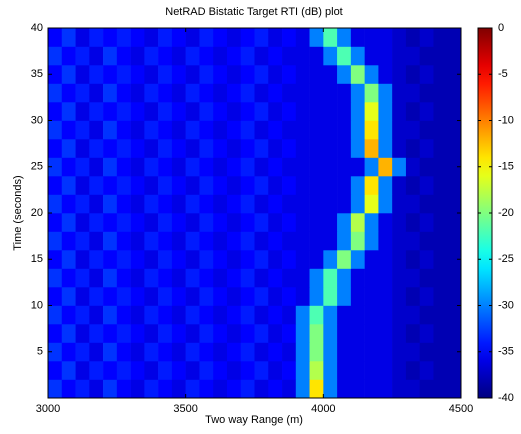 The image size is (521, 434). I want to click on y-tick-label: 35, so click(37, 74).